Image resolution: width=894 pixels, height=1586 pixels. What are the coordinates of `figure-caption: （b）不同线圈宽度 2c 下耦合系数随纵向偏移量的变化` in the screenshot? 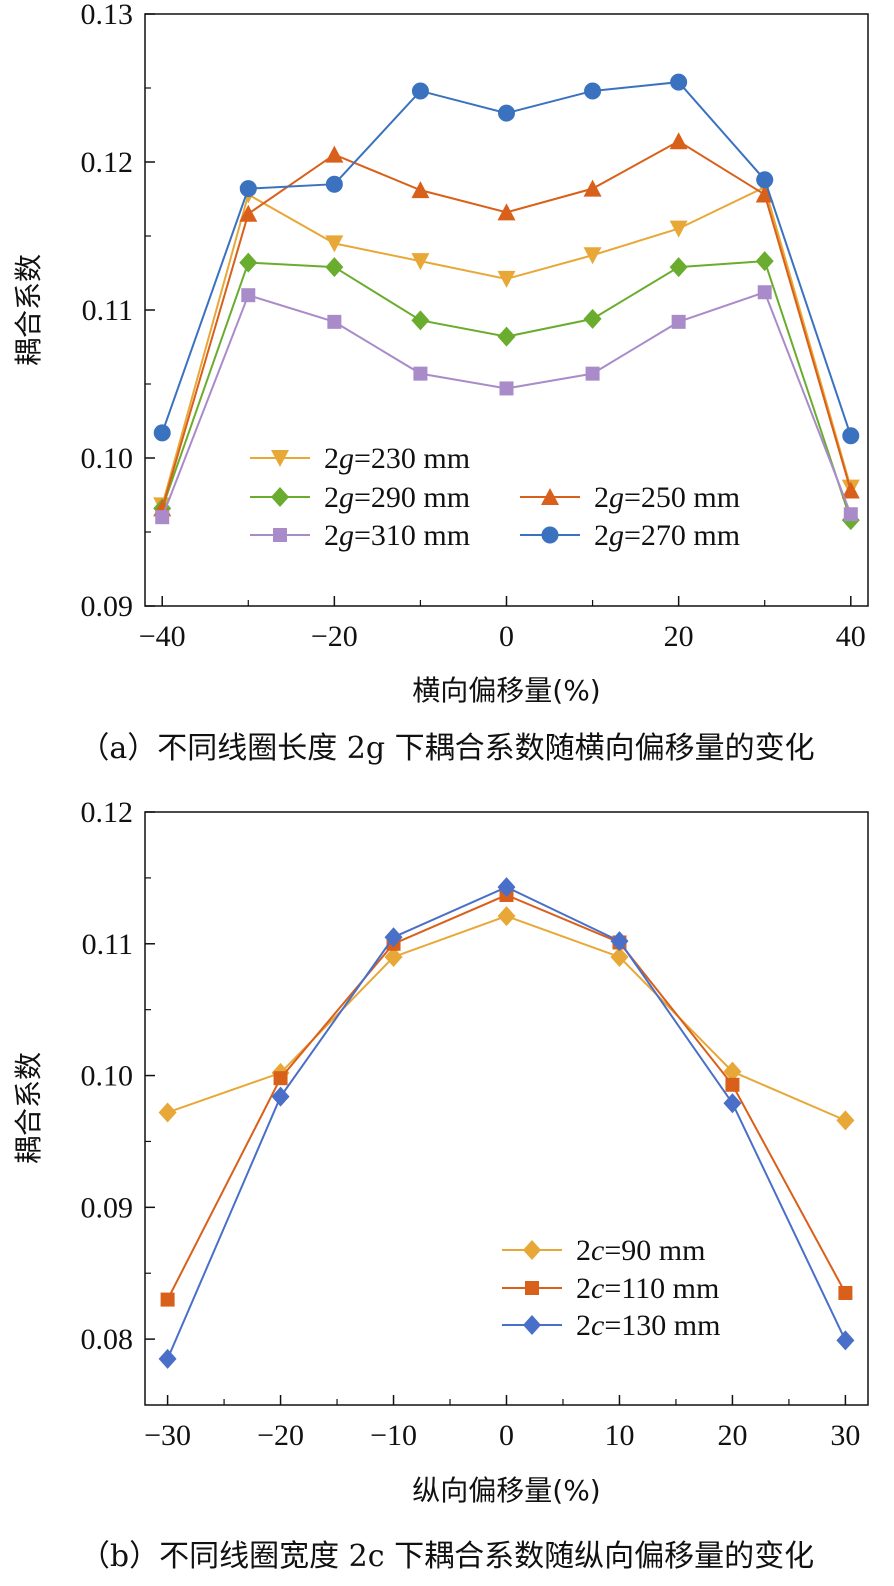 It's located at (447, 1556).